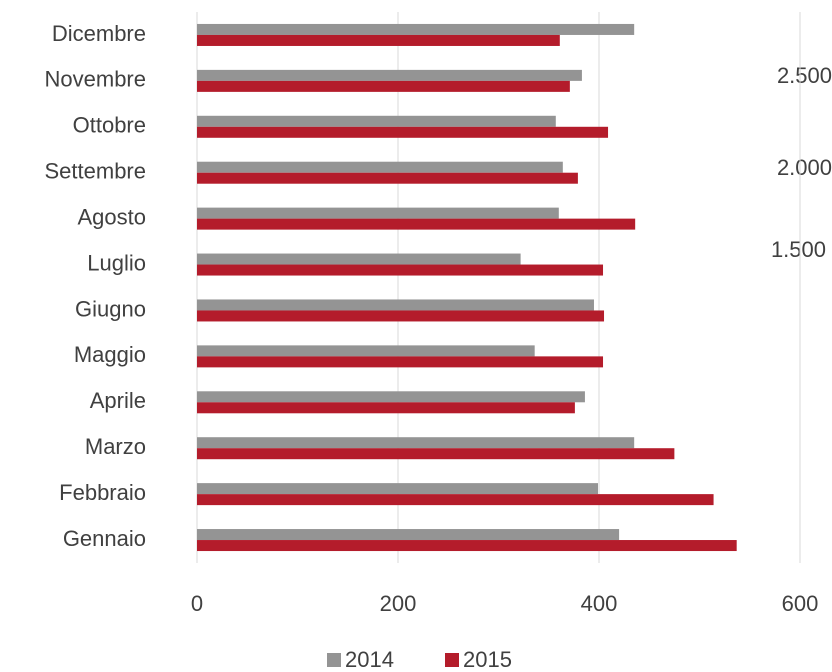 The width and height of the screenshot is (832, 672). Describe the element at coordinates (115, 446) in the screenshot. I see `y-tick-label: Marzo` at that location.